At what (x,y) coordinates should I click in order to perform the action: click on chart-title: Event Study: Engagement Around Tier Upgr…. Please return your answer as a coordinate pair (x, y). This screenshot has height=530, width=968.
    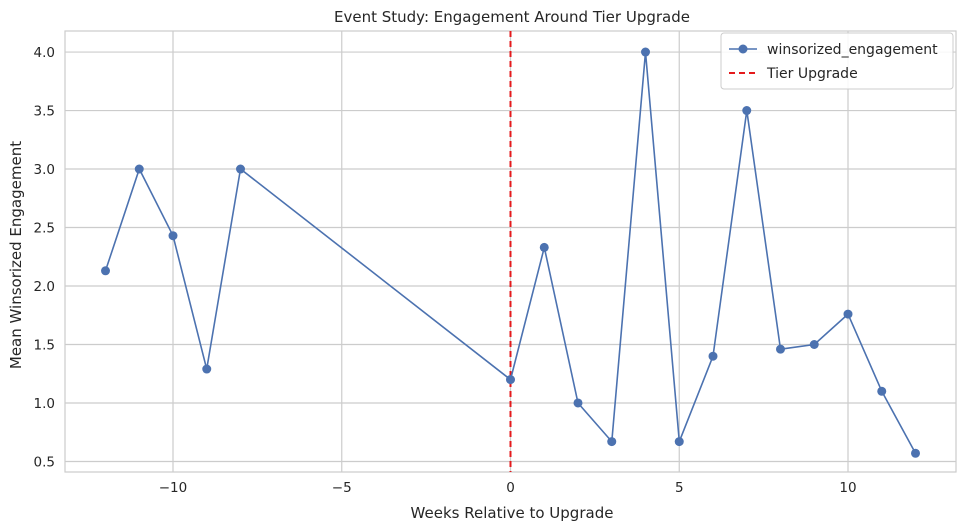
    Looking at the image, I should click on (512, 17).